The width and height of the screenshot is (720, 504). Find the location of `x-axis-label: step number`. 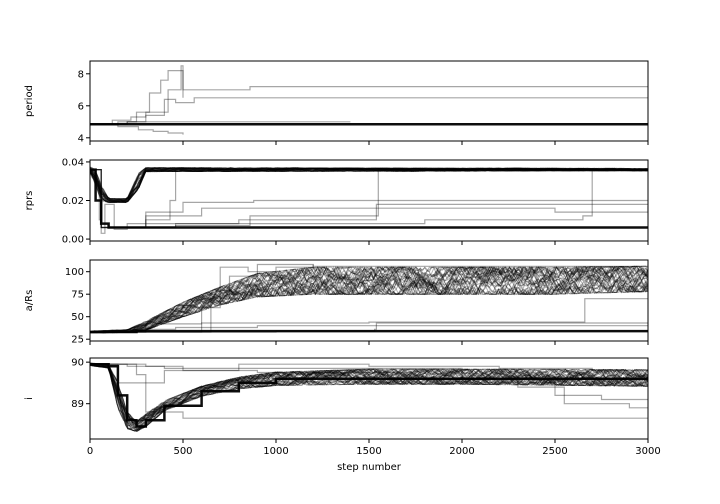

x-axis-label: step number is located at coordinates (369, 467).